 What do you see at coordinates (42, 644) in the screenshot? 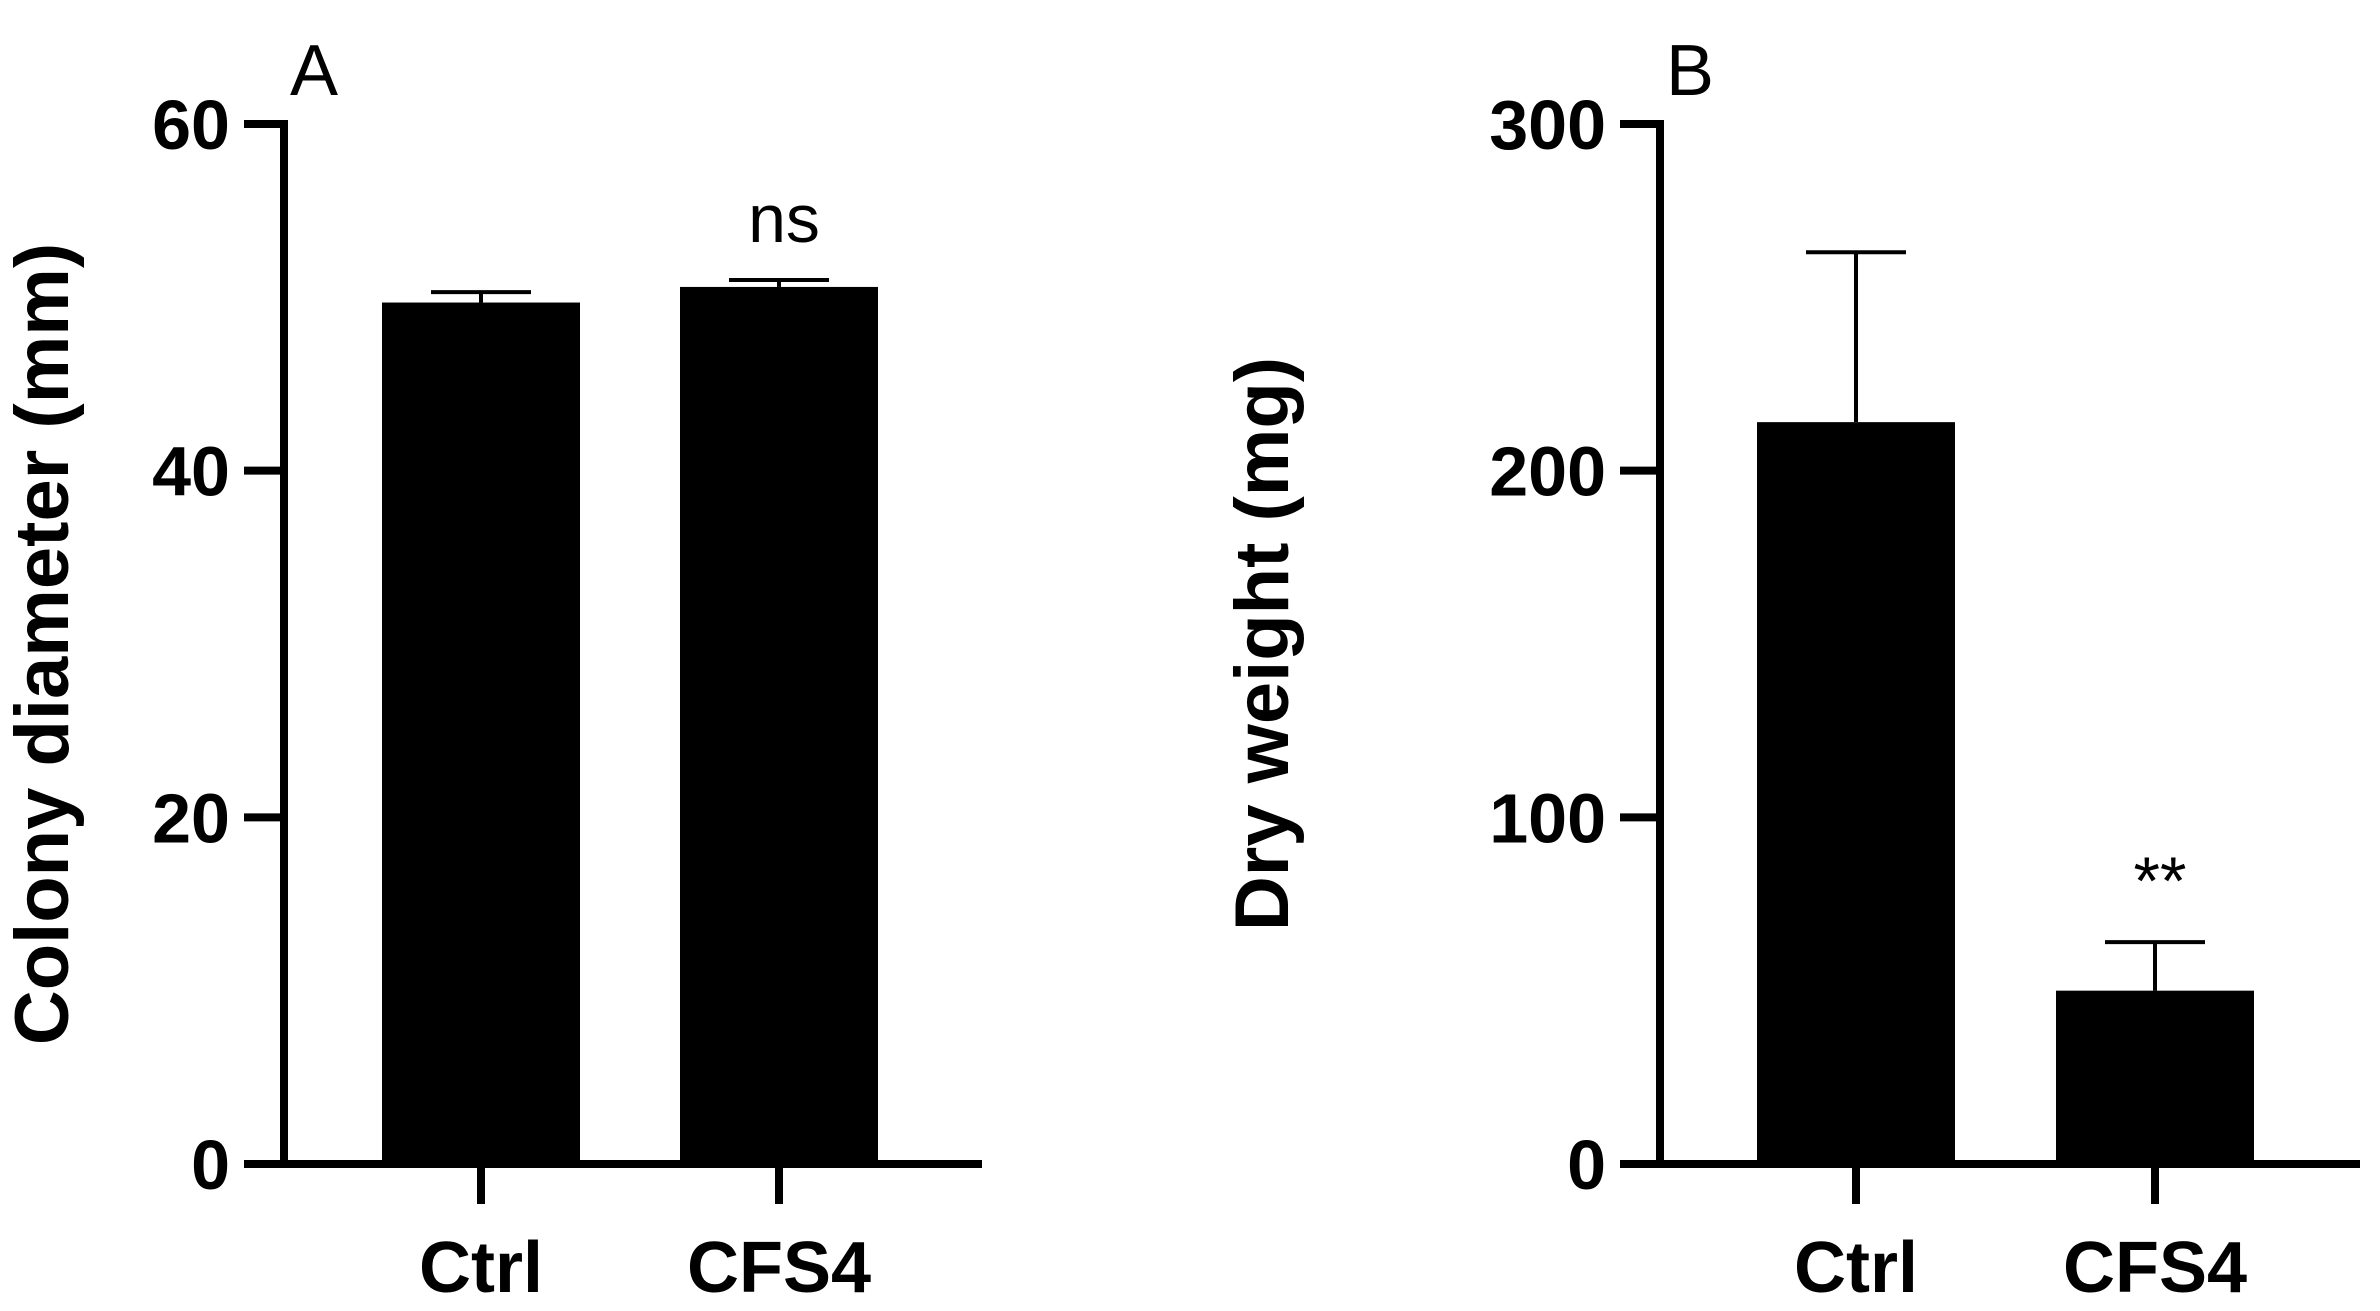
I see `y-axis-label: Colony diameter (mm)` at bounding box center [42, 644].